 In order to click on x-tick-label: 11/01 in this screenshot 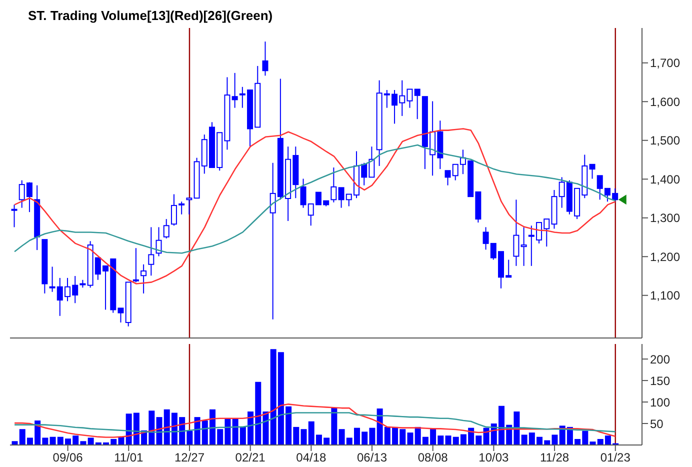, I will do `click(129, 457)`.